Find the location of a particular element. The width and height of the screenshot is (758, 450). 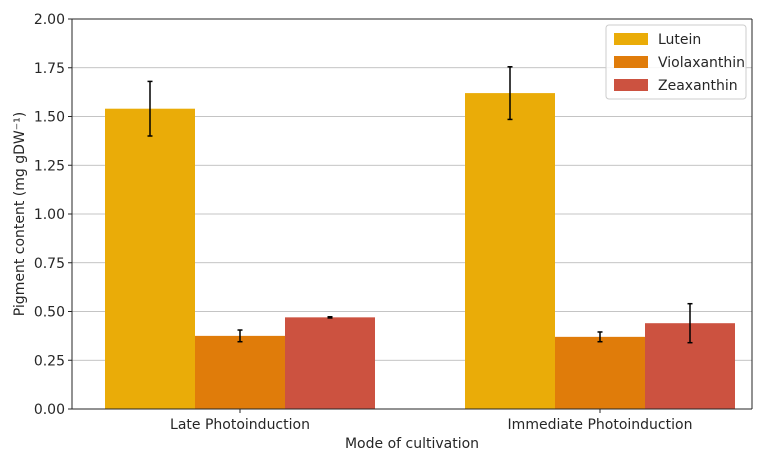

y-tick-label: 2.00 is located at coordinates (49, 20).